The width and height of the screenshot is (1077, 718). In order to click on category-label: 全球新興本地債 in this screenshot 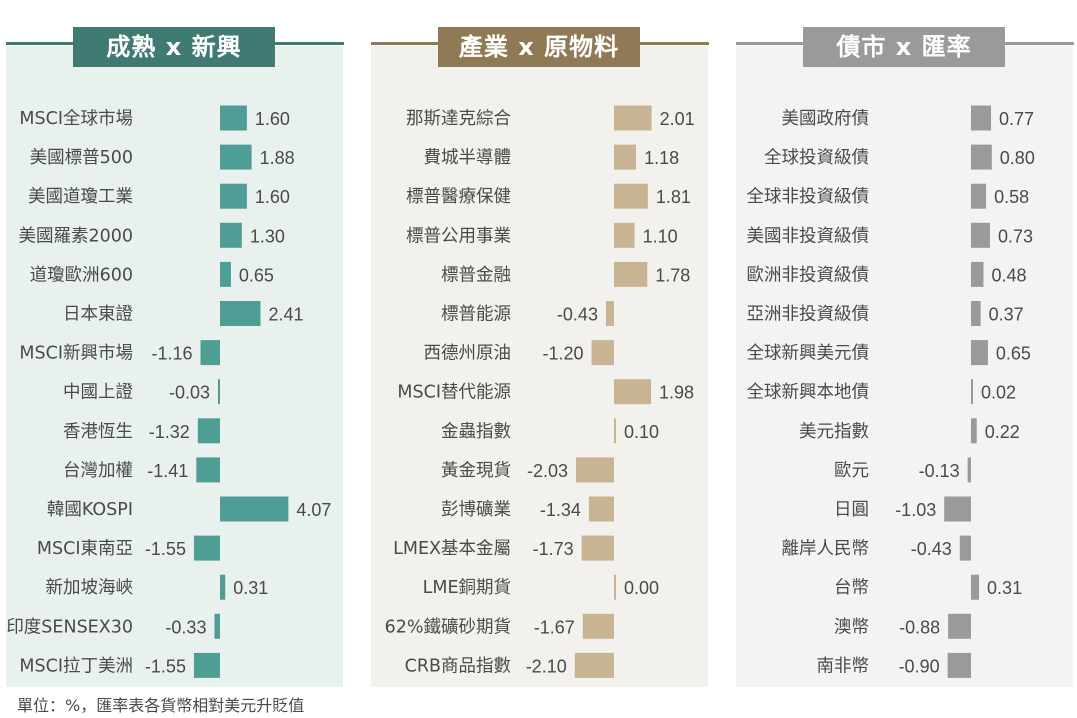, I will do `click(808, 393)`.